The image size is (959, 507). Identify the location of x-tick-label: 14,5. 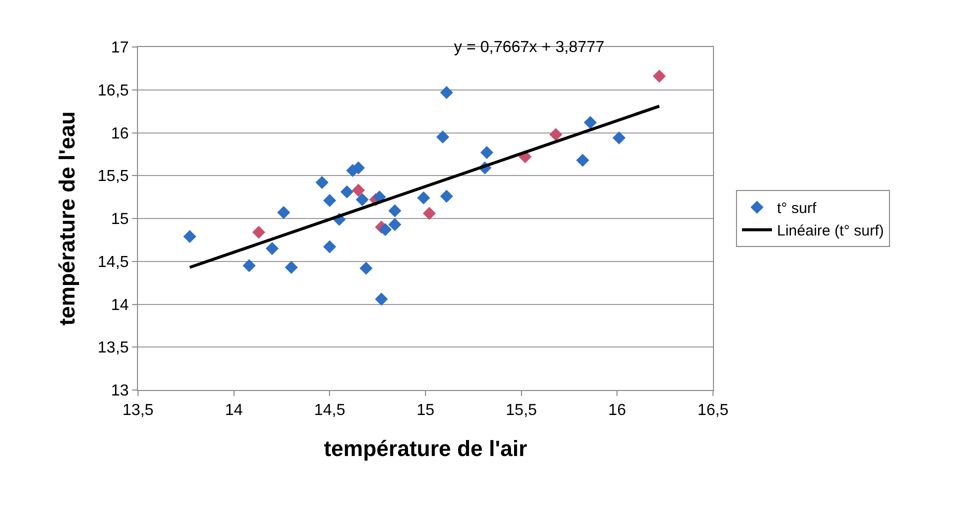
(330, 411).